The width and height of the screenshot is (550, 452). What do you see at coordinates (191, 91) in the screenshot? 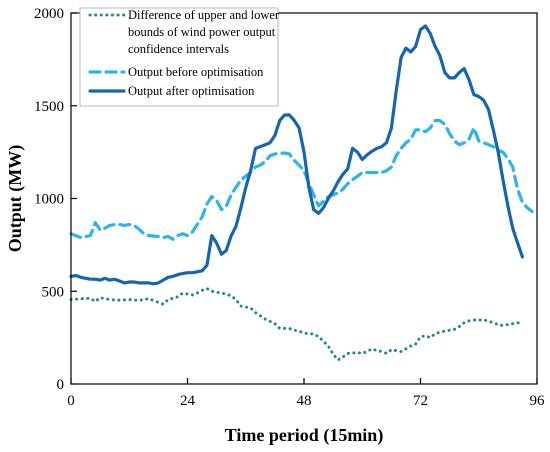
I see `legend-label-2: Output after optimisation` at bounding box center [191, 91].